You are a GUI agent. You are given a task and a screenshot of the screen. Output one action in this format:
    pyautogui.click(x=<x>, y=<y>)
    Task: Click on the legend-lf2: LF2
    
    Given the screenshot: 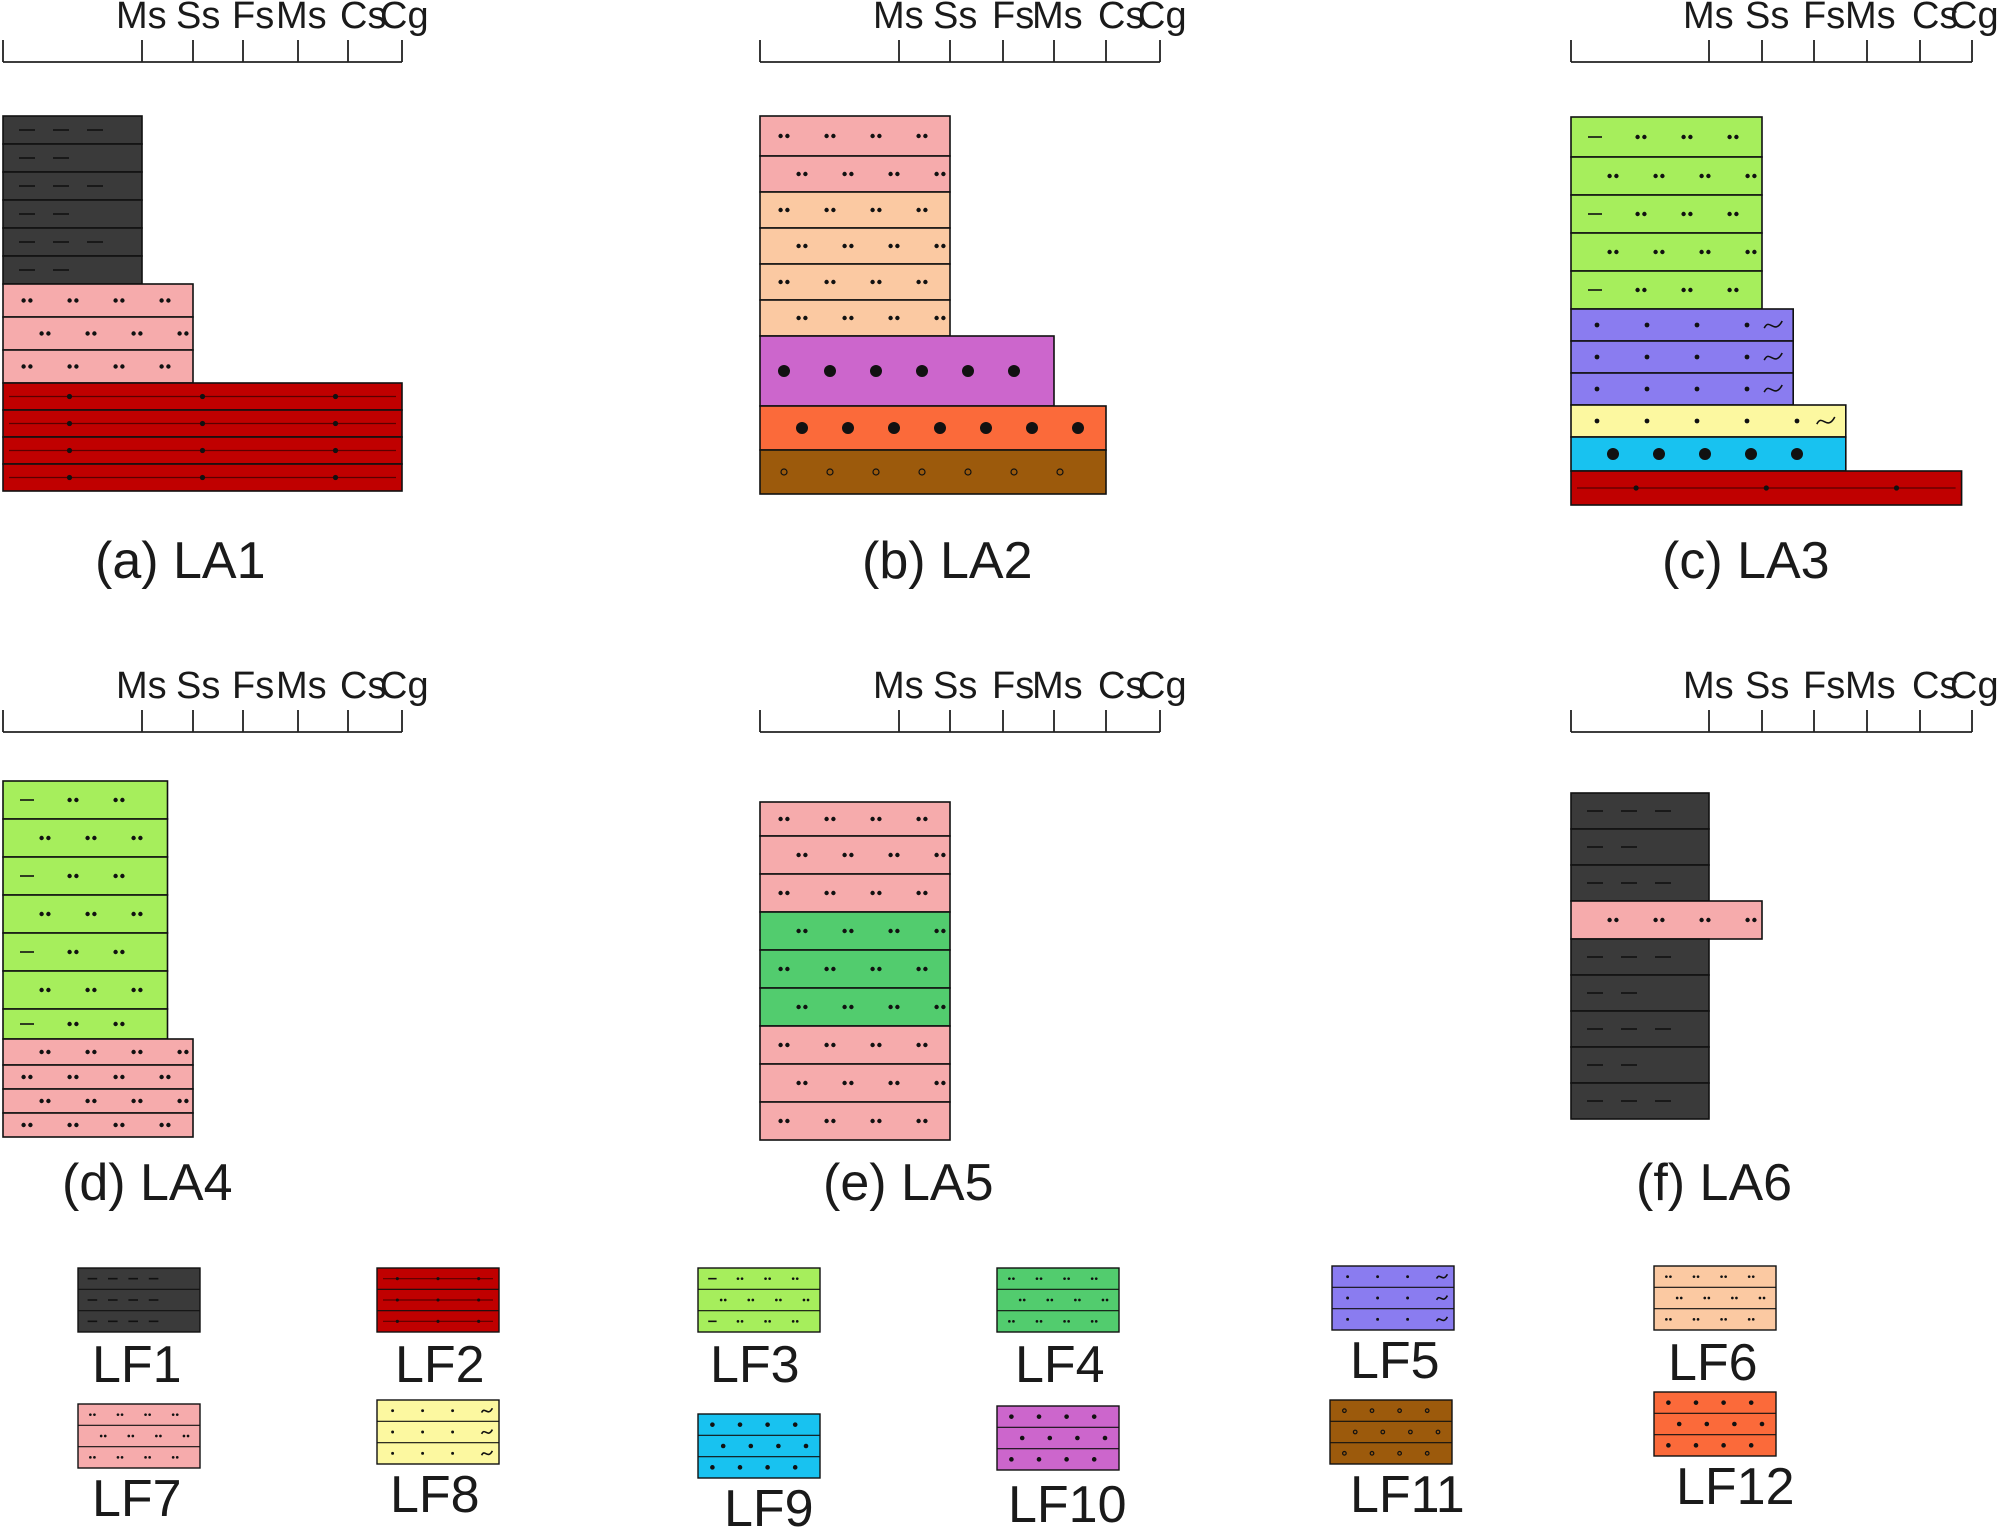 What is the action you would take?
    pyautogui.click(x=438, y=1330)
    